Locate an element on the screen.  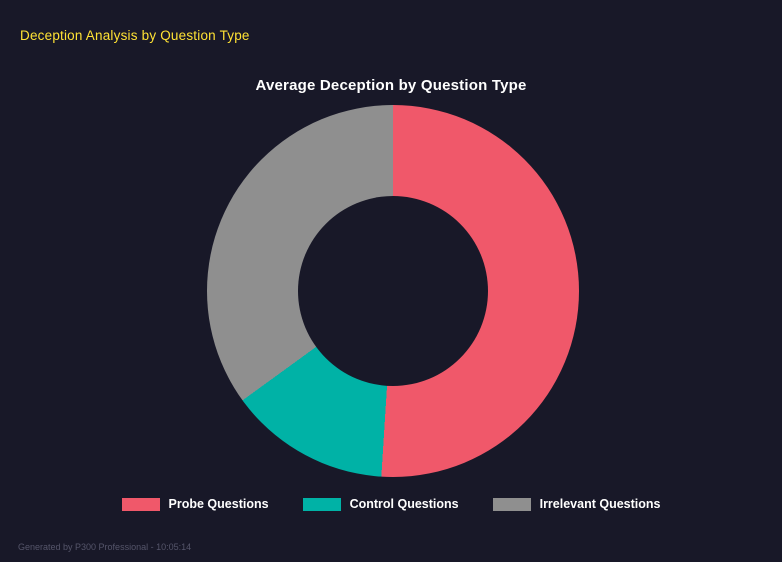
legend-item-probe: Probe Questions is located at coordinates (195, 504).